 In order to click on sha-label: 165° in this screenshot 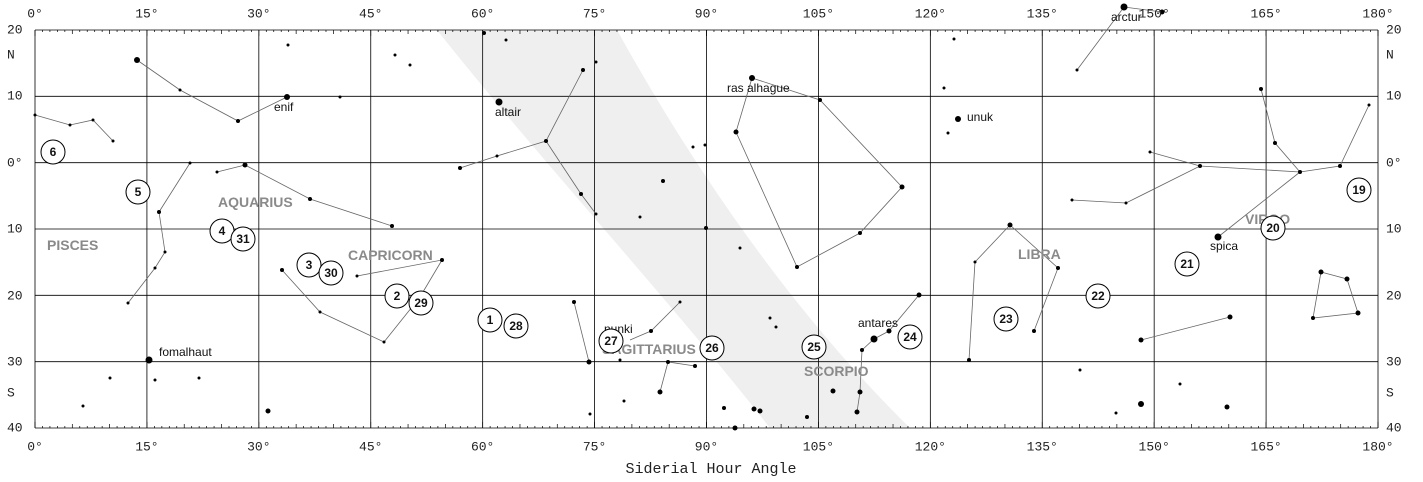, I will do `click(1265, 13)`.